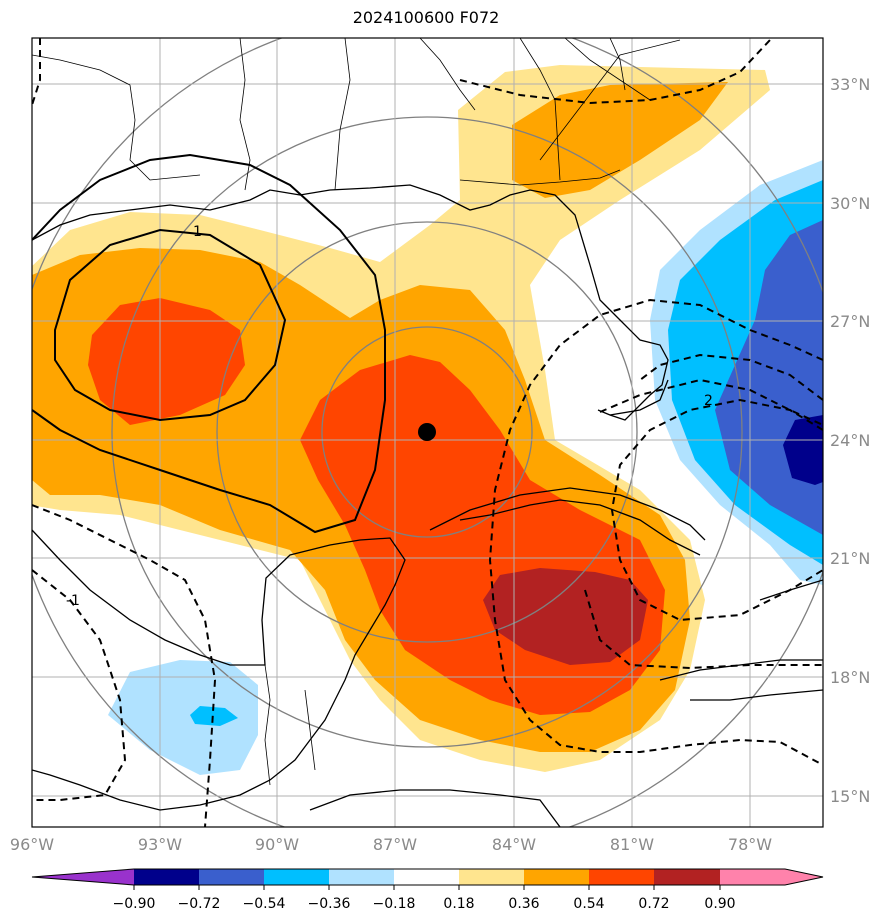 The height and width of the screenshot is (924, 892). What do you see at coordinates (523, 904) in the screenshot?
I see `colorbar-tick-label: 0.36` at bounding box center [523, 904].